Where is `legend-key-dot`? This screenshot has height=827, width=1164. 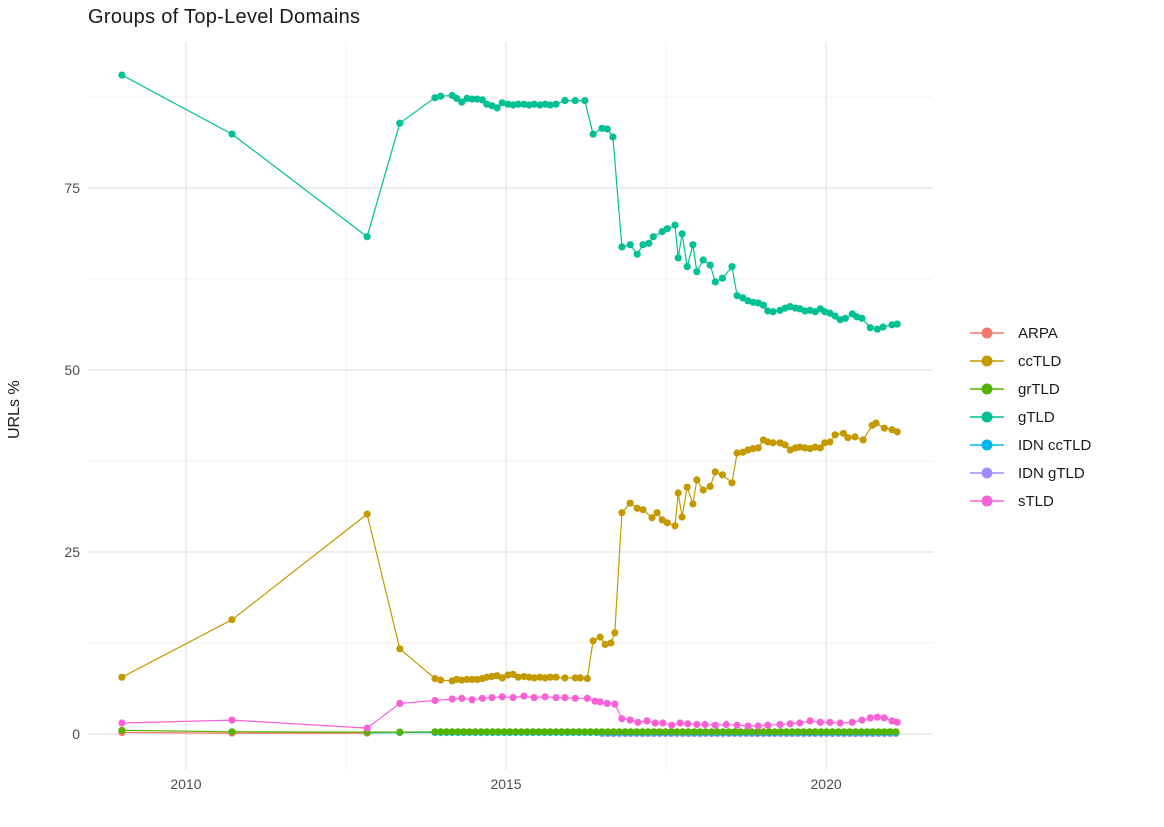
legend-key-dot is located at coordinates (987, 361).